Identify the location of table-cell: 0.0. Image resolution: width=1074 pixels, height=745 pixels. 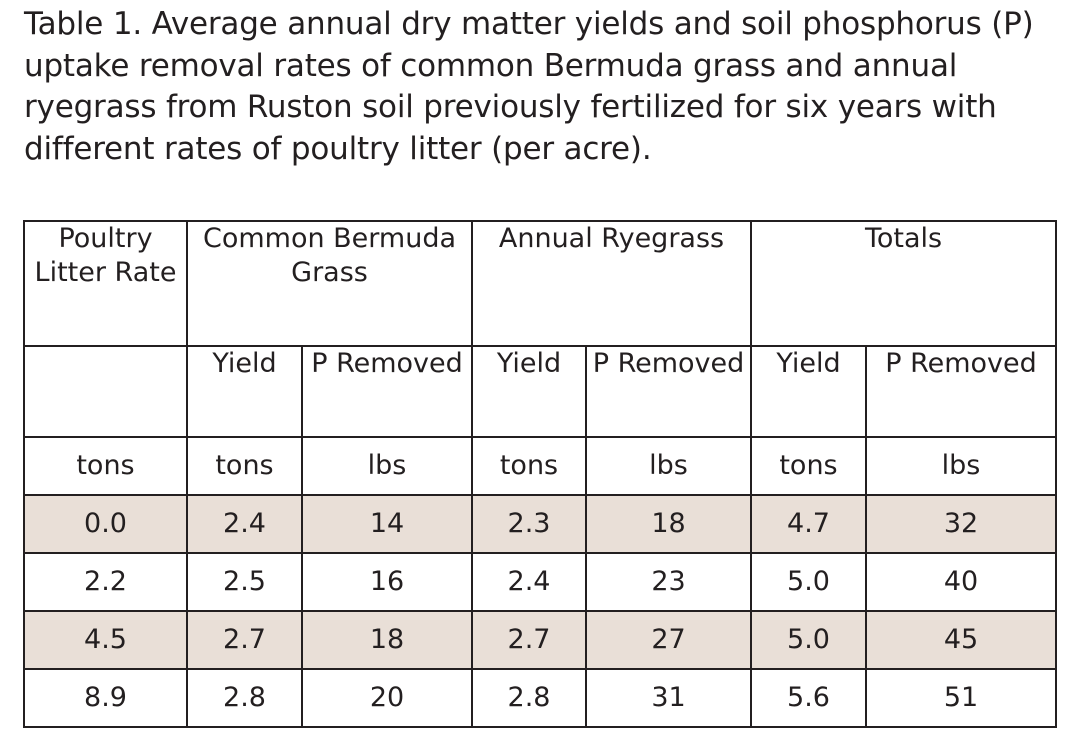
(105, 524).